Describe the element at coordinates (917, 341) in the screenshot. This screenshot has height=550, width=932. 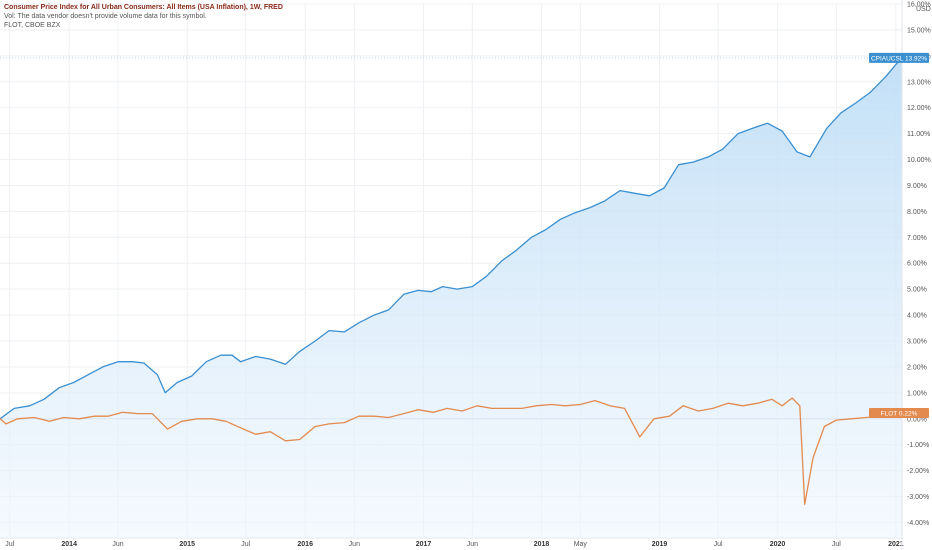
I see `y-tick-label: 3.00%` at that location.